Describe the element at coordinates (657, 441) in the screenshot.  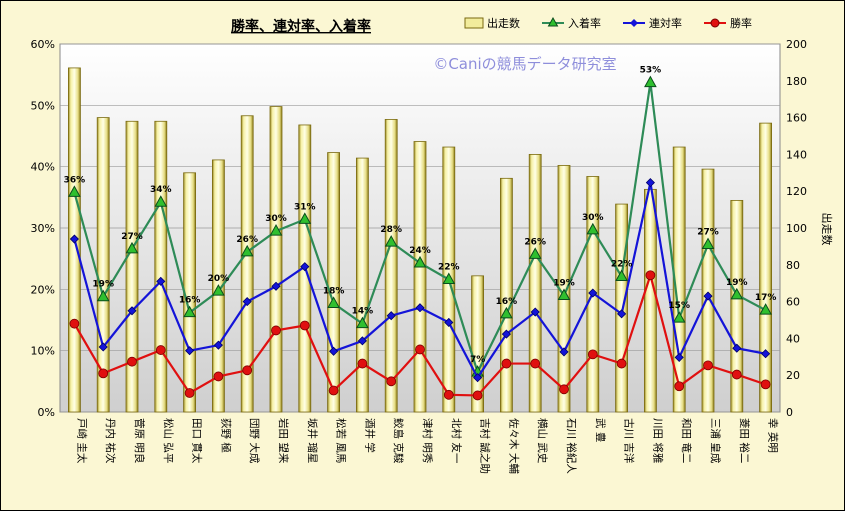
I see `x-tick-label: 川田 将雅` at that location.